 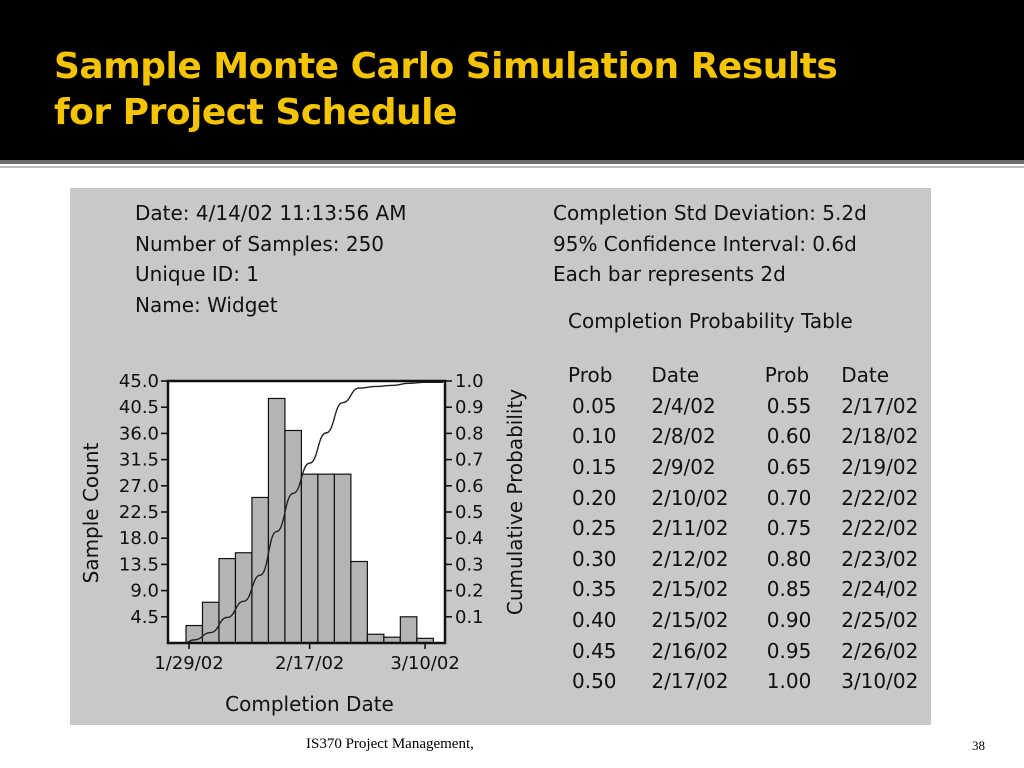 What do you see at coordinates (139, 381) in the screenshot?
I see `y-axis-tick-label: 45.0` at bounding box center [139, 381].